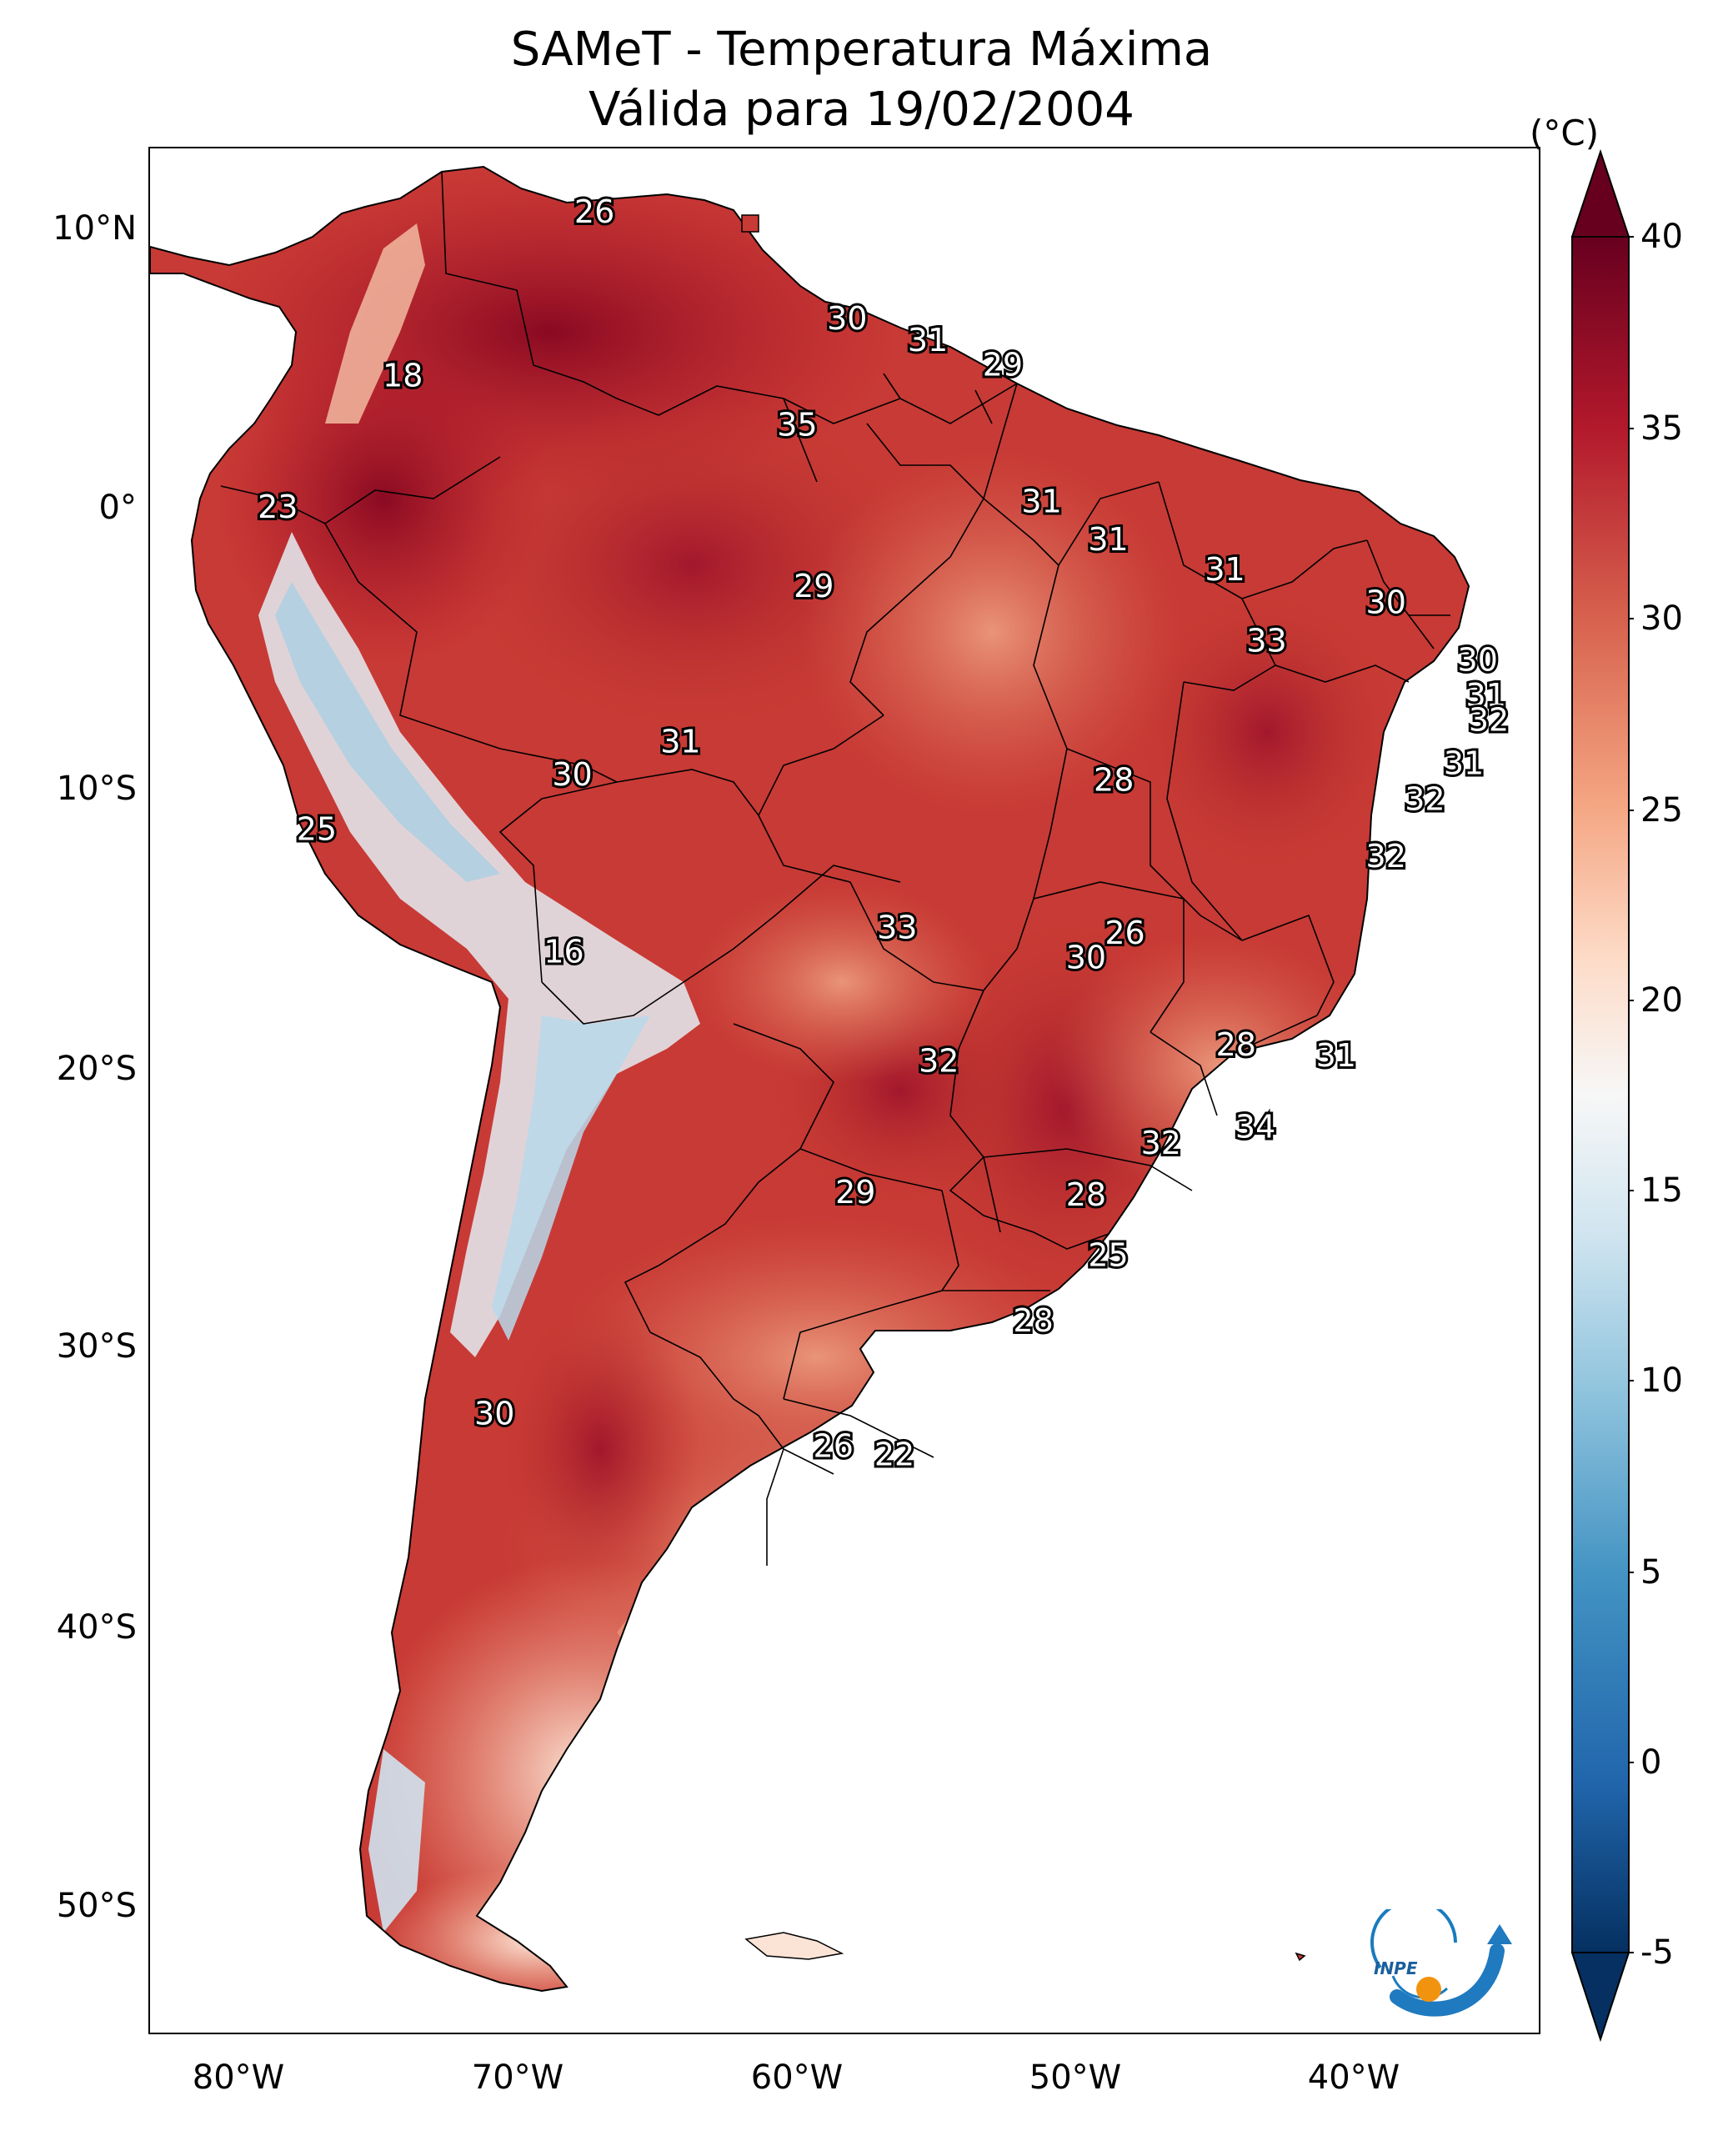 The width and height of the screenshot is (1723, 2156). I want to click on colorbar-tick-30: 30, so click(1661, 619).